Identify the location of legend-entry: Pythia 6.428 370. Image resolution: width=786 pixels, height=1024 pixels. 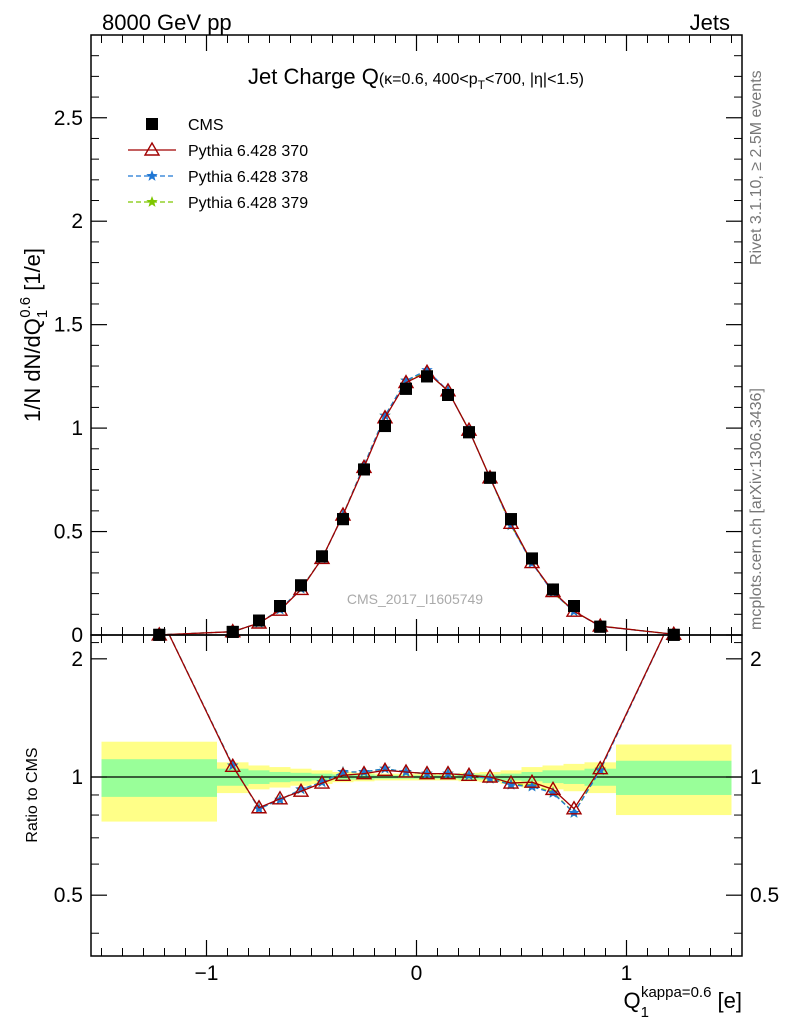
(218, 150).